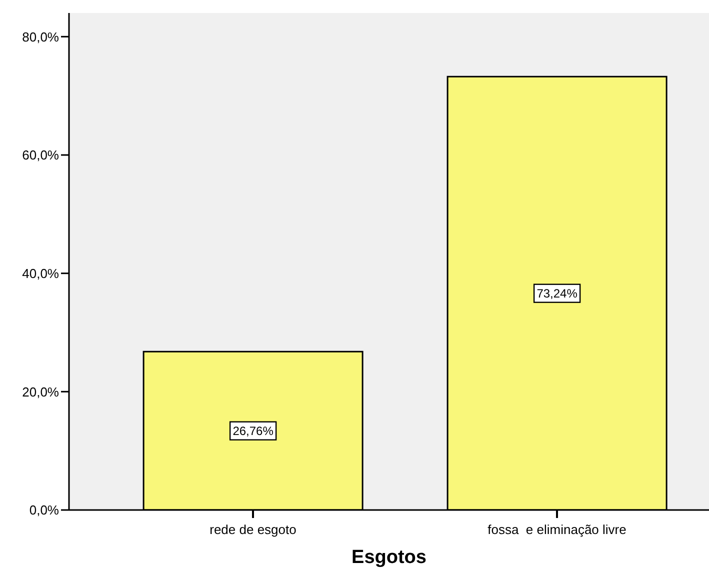 The width and height of the screenshot is (709, 575). I want to click on x-tick-label: rede de esgoto, so click(253, 529).